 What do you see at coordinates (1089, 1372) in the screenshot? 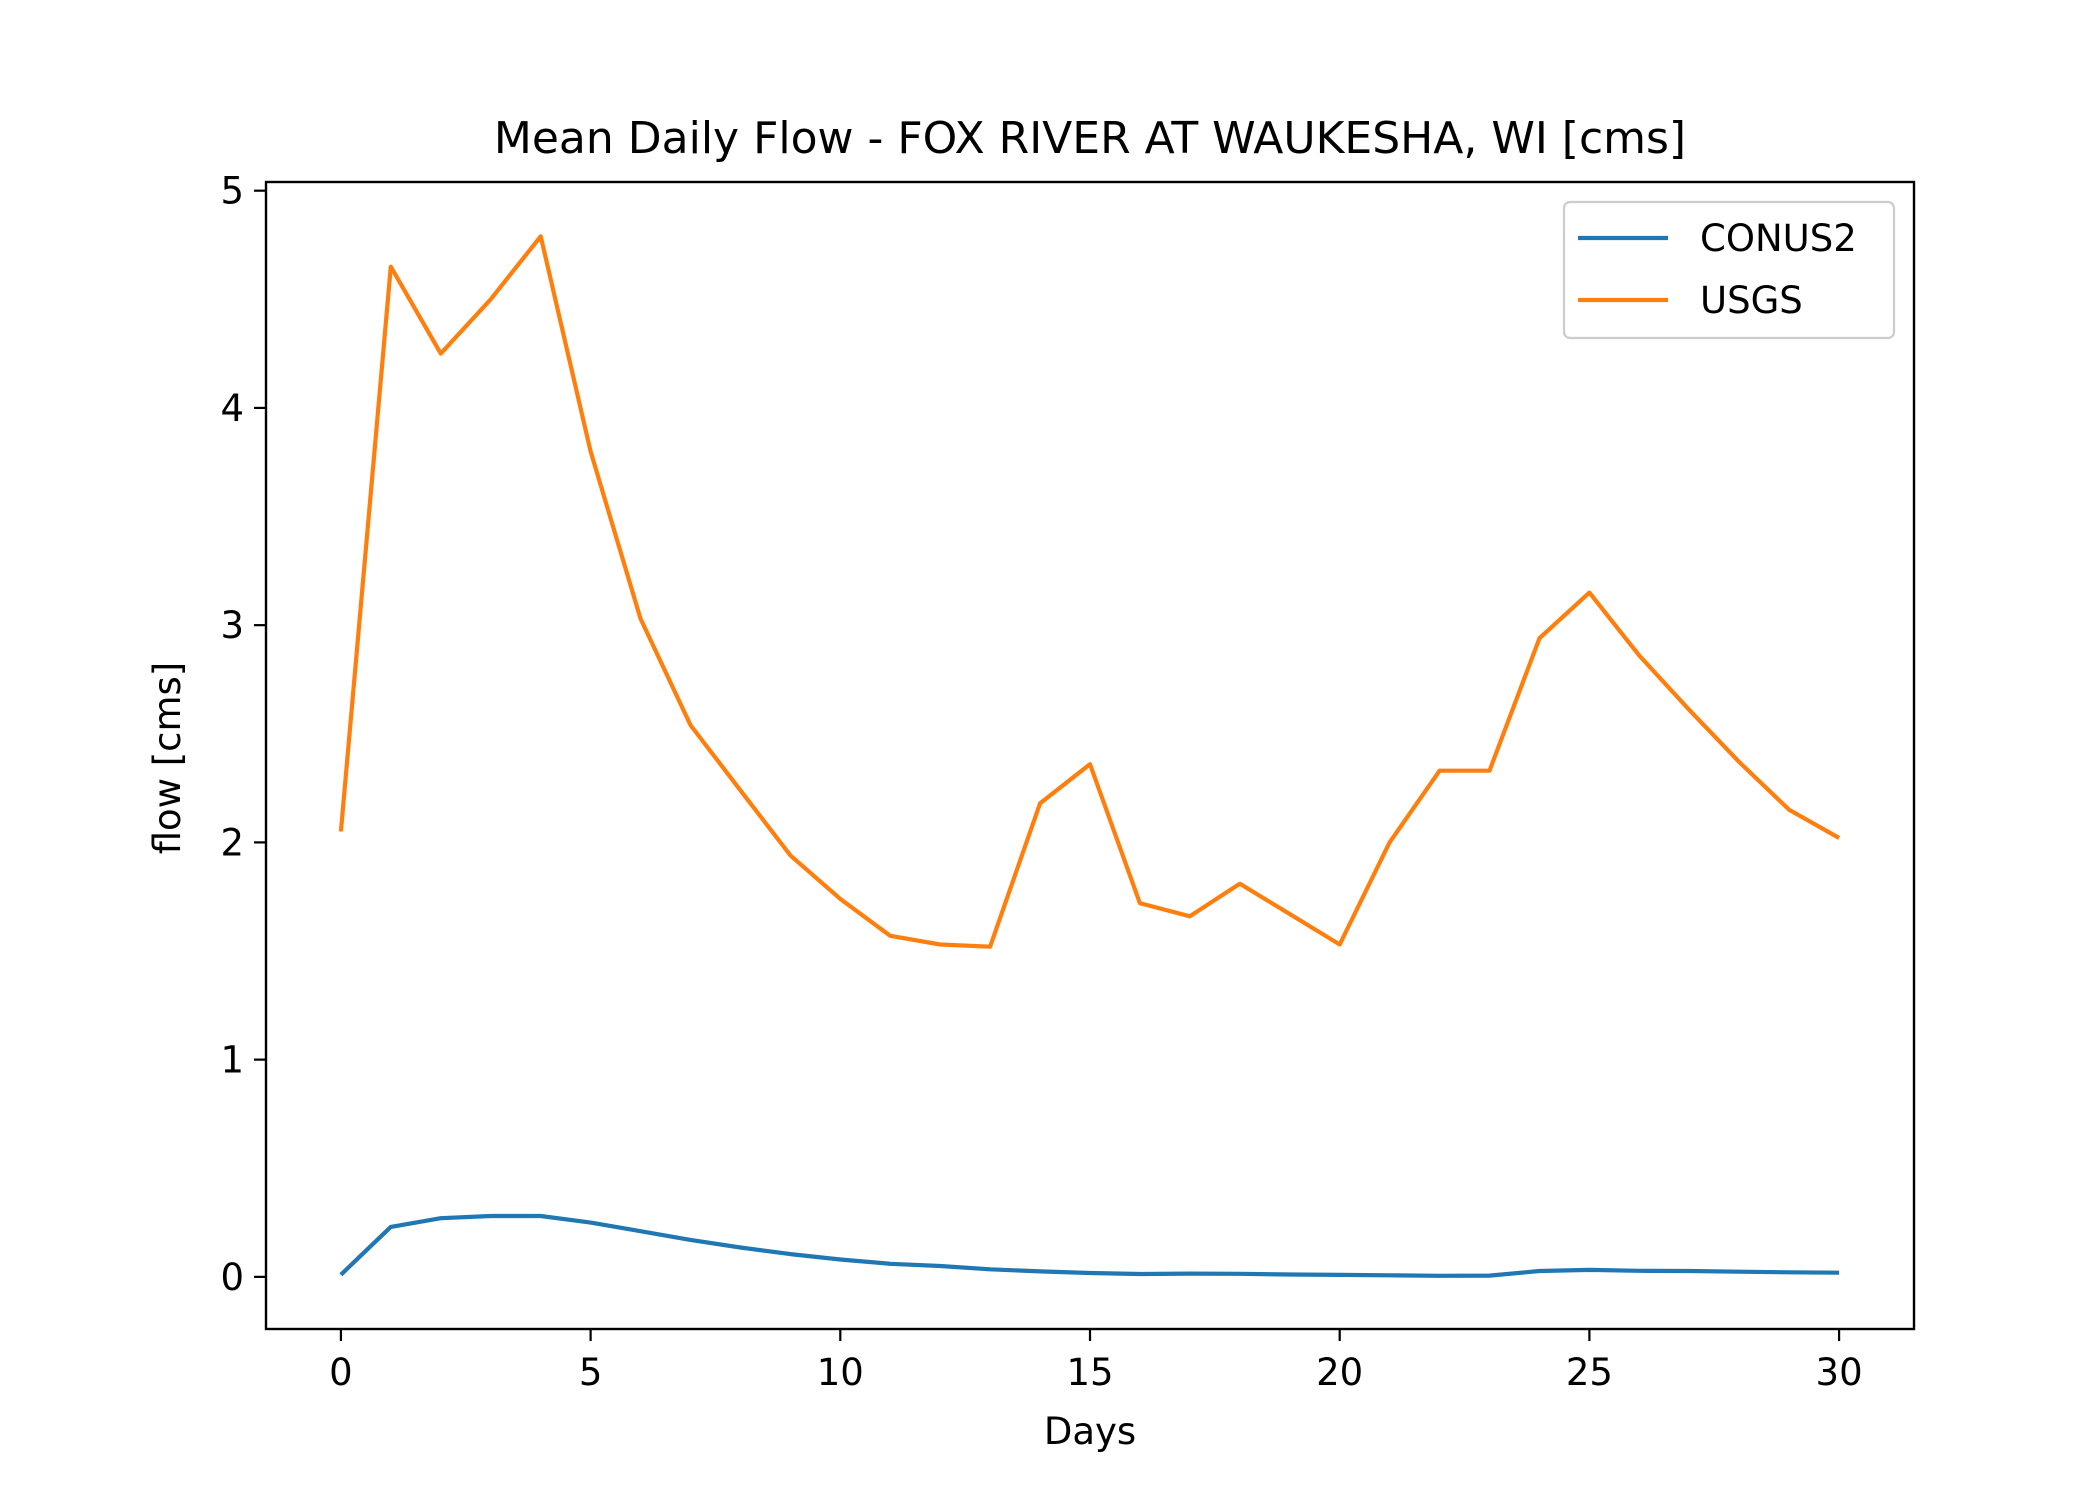
I see `x-tick-label: 15` at bounding box center [1089, 1372].